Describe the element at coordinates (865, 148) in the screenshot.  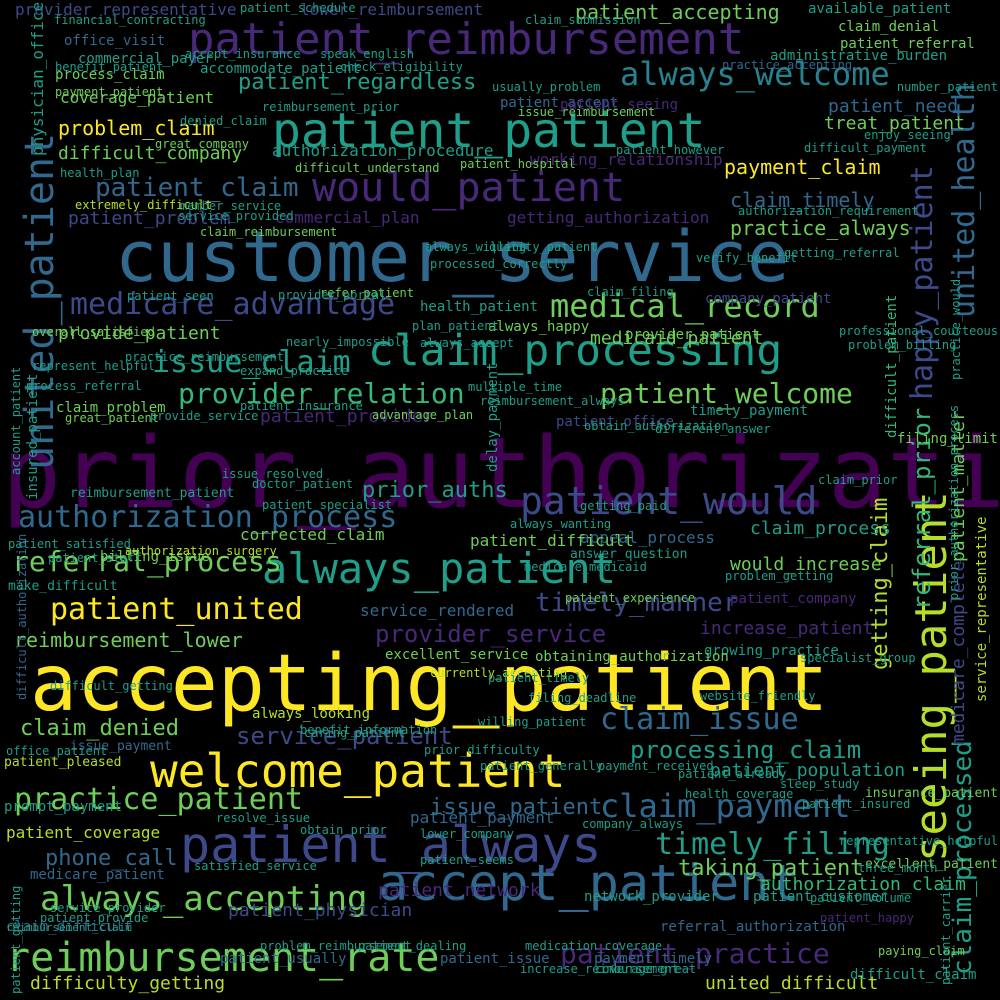
I see `word-difficult-payment: difficult_payment` at that location.